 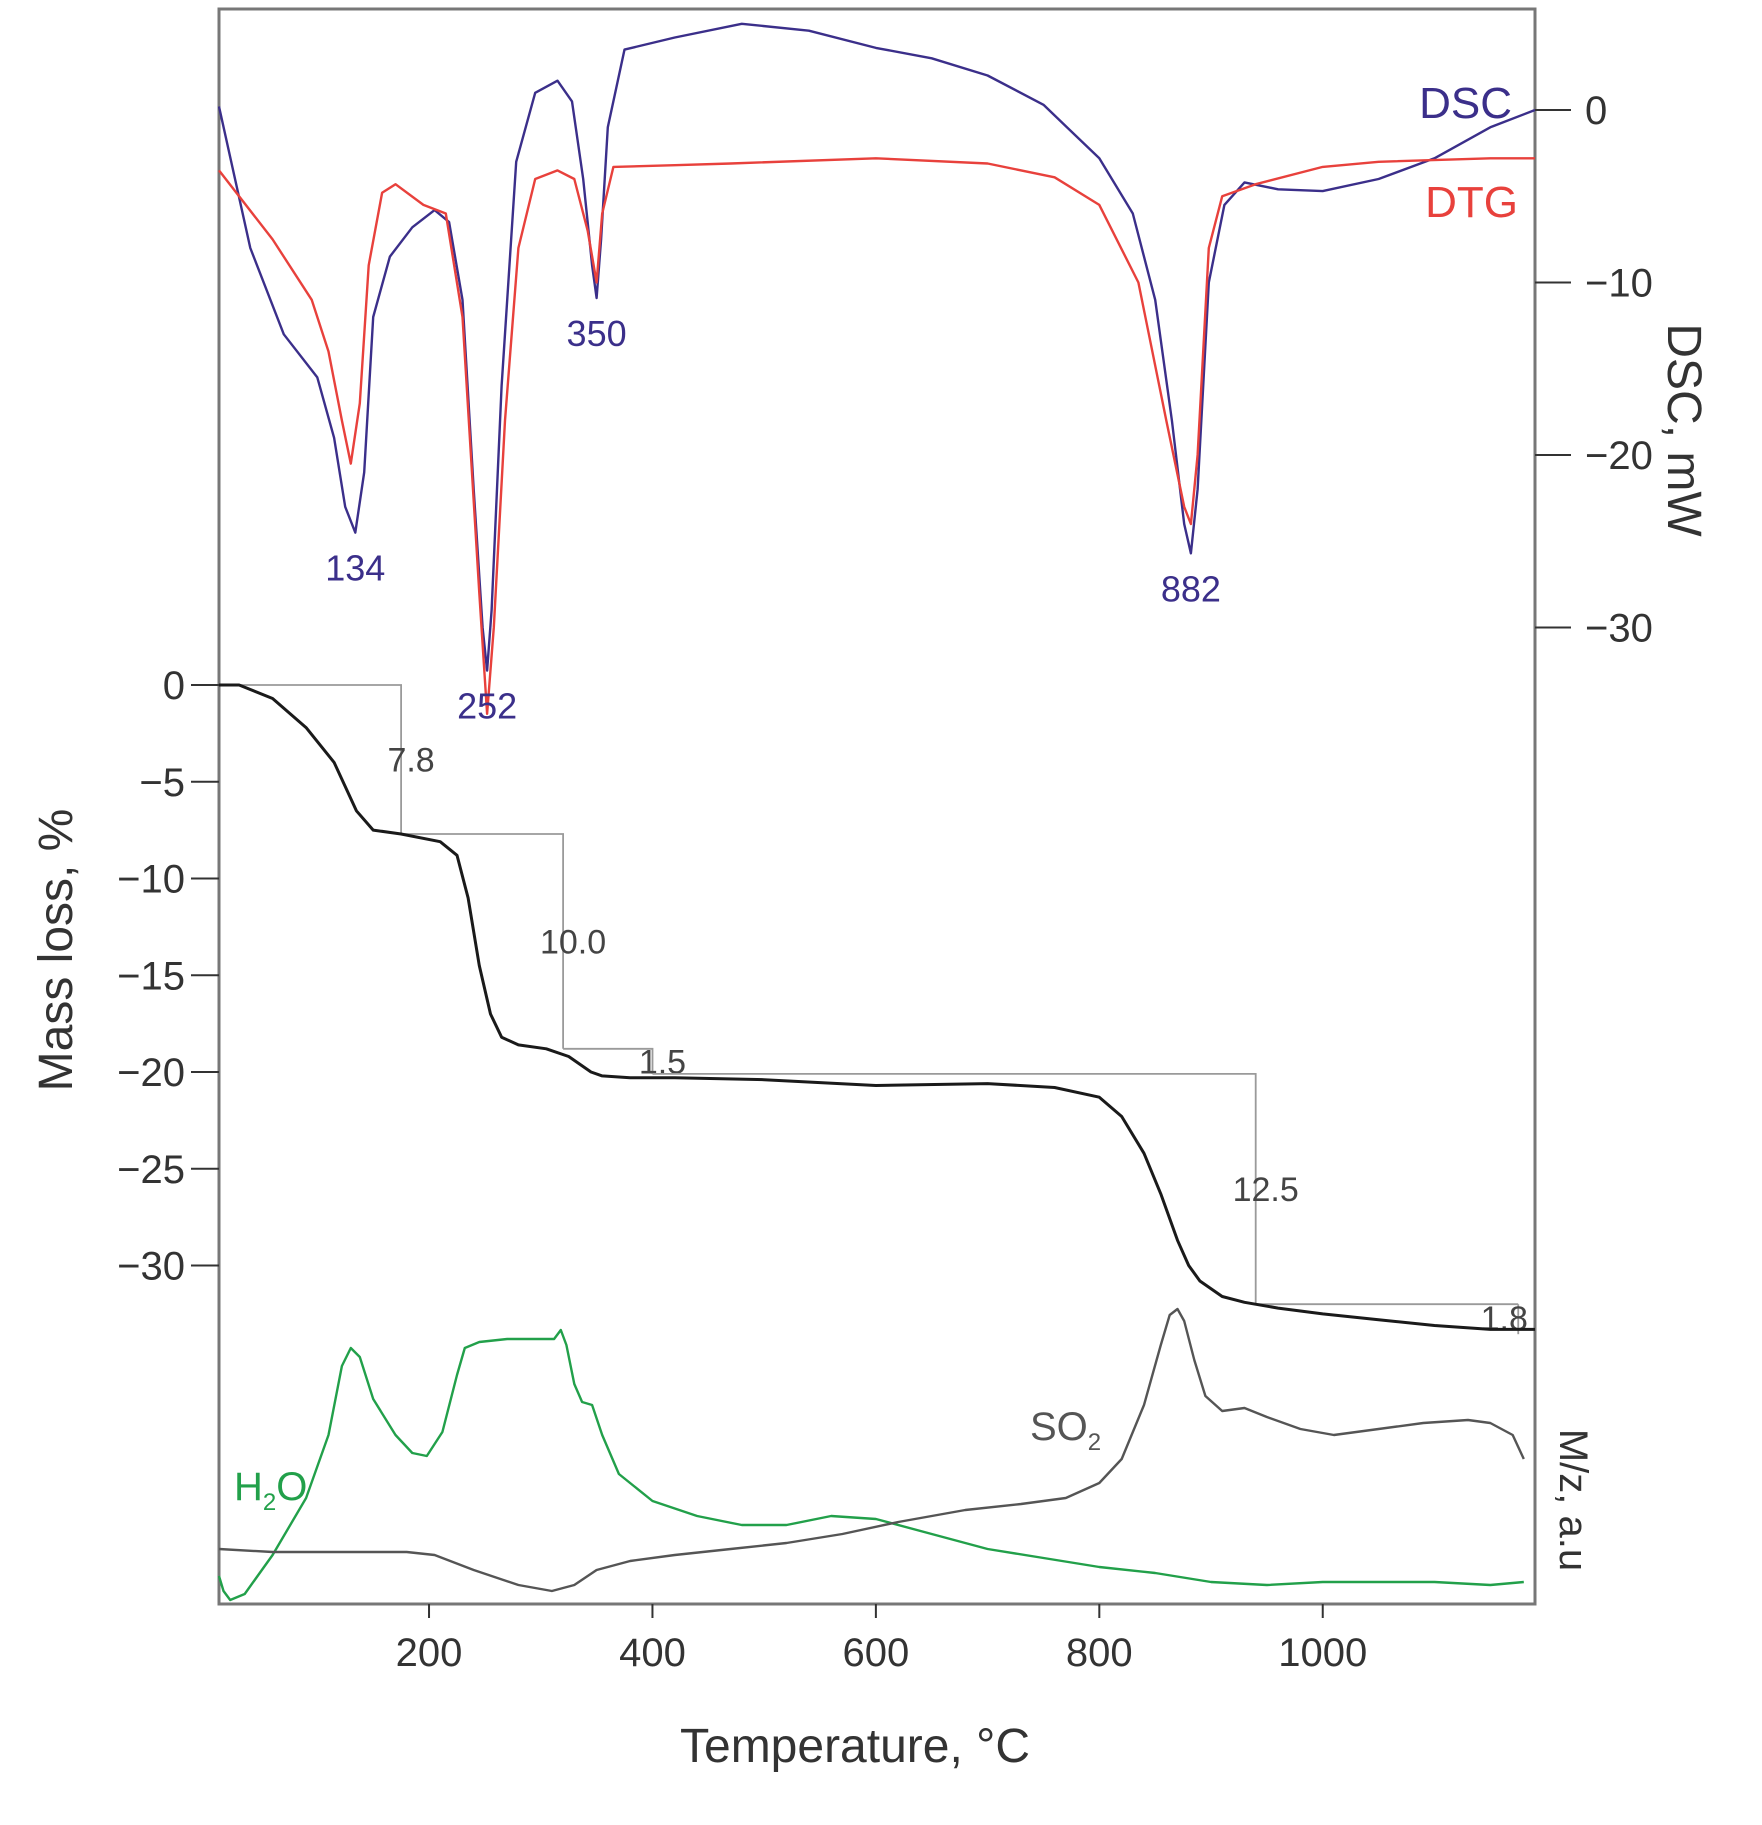 What do you see at coordinates (56, 950) in the screenshot?
I see `left-axis-title: Mass loss, %` at bounding box center [56, 950].